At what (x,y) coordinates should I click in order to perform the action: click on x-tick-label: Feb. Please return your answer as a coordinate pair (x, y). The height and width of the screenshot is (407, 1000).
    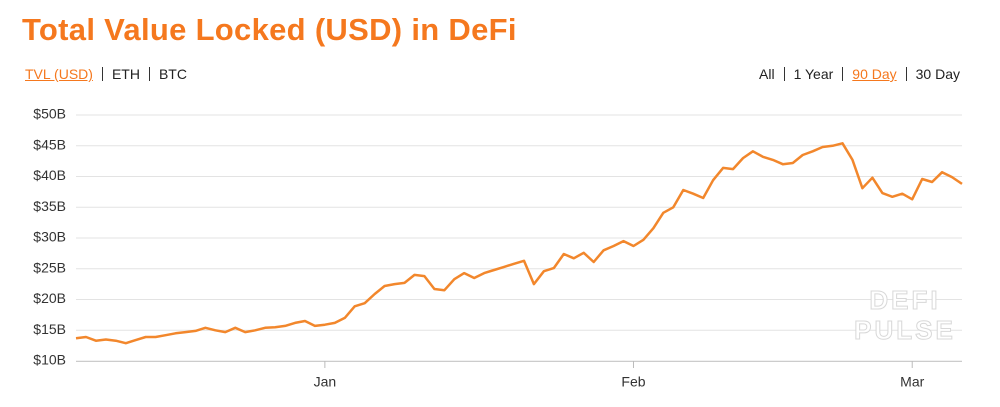
    Looking at the image, I should click on (633, 382).